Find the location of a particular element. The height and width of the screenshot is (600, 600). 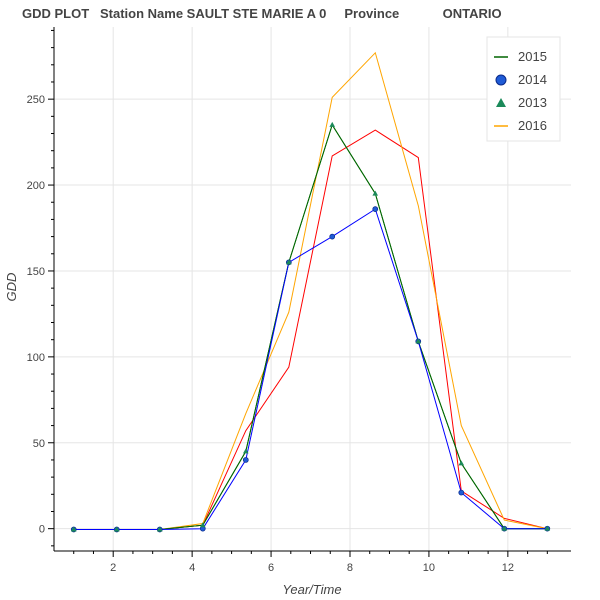

legend-marker-2013 is located at coordinates (501, 102).